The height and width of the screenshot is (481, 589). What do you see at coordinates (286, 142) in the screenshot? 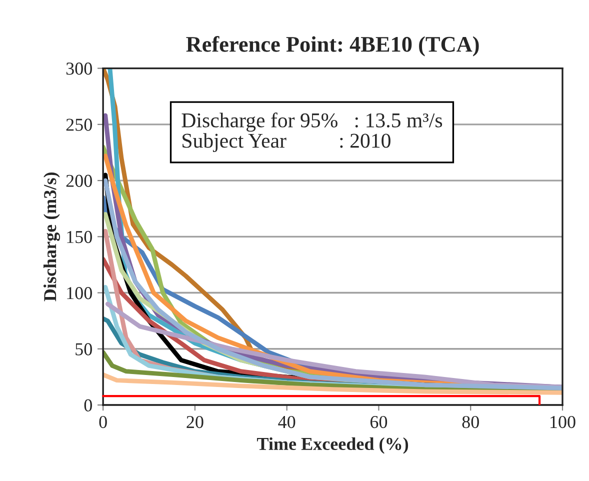
I see `annotation: Subject Year : 2010` at bounding box center [286, 142].